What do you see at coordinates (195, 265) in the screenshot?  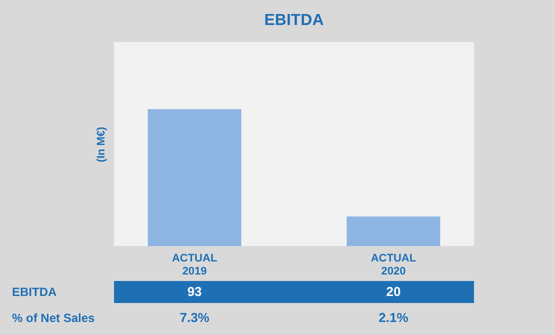 I see `x-tick-label: ACTUAL 2019` at bounding box center [195, 265].